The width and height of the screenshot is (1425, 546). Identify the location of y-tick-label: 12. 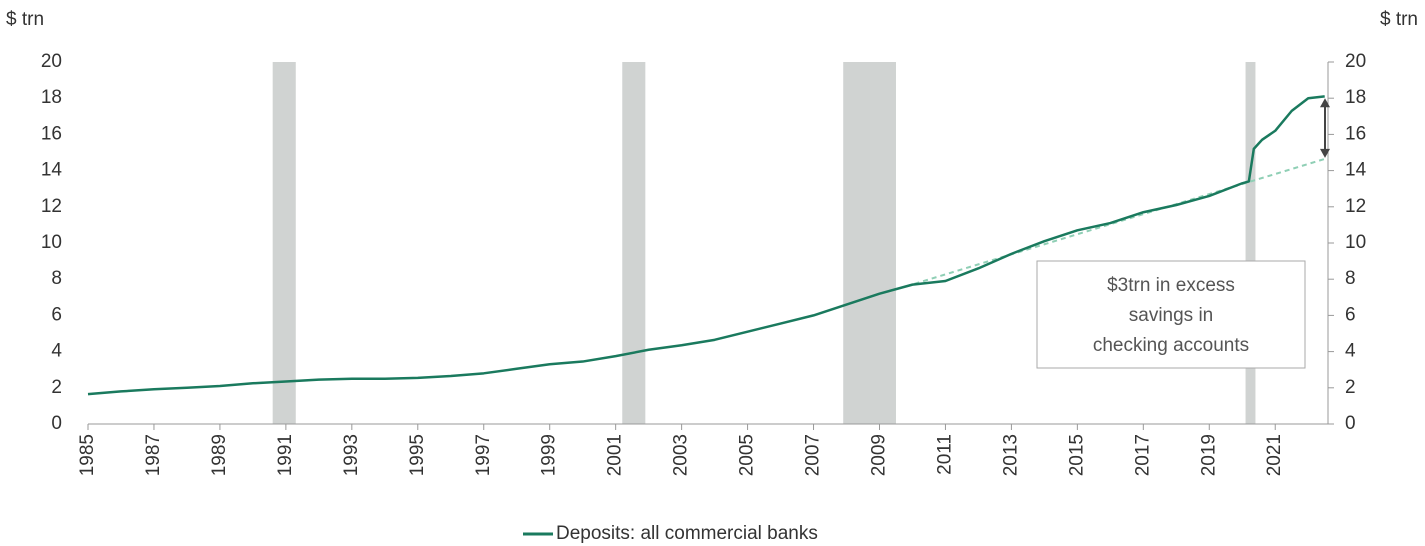
(51, 206).